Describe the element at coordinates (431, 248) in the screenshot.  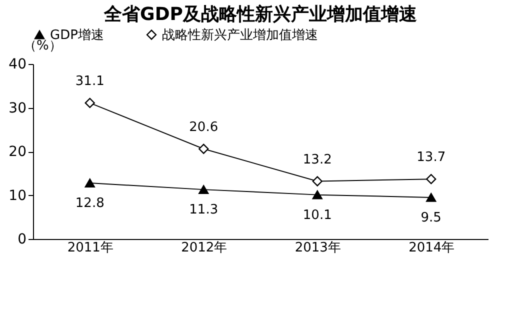
I see `x-tick-label: 2014年` at that location.